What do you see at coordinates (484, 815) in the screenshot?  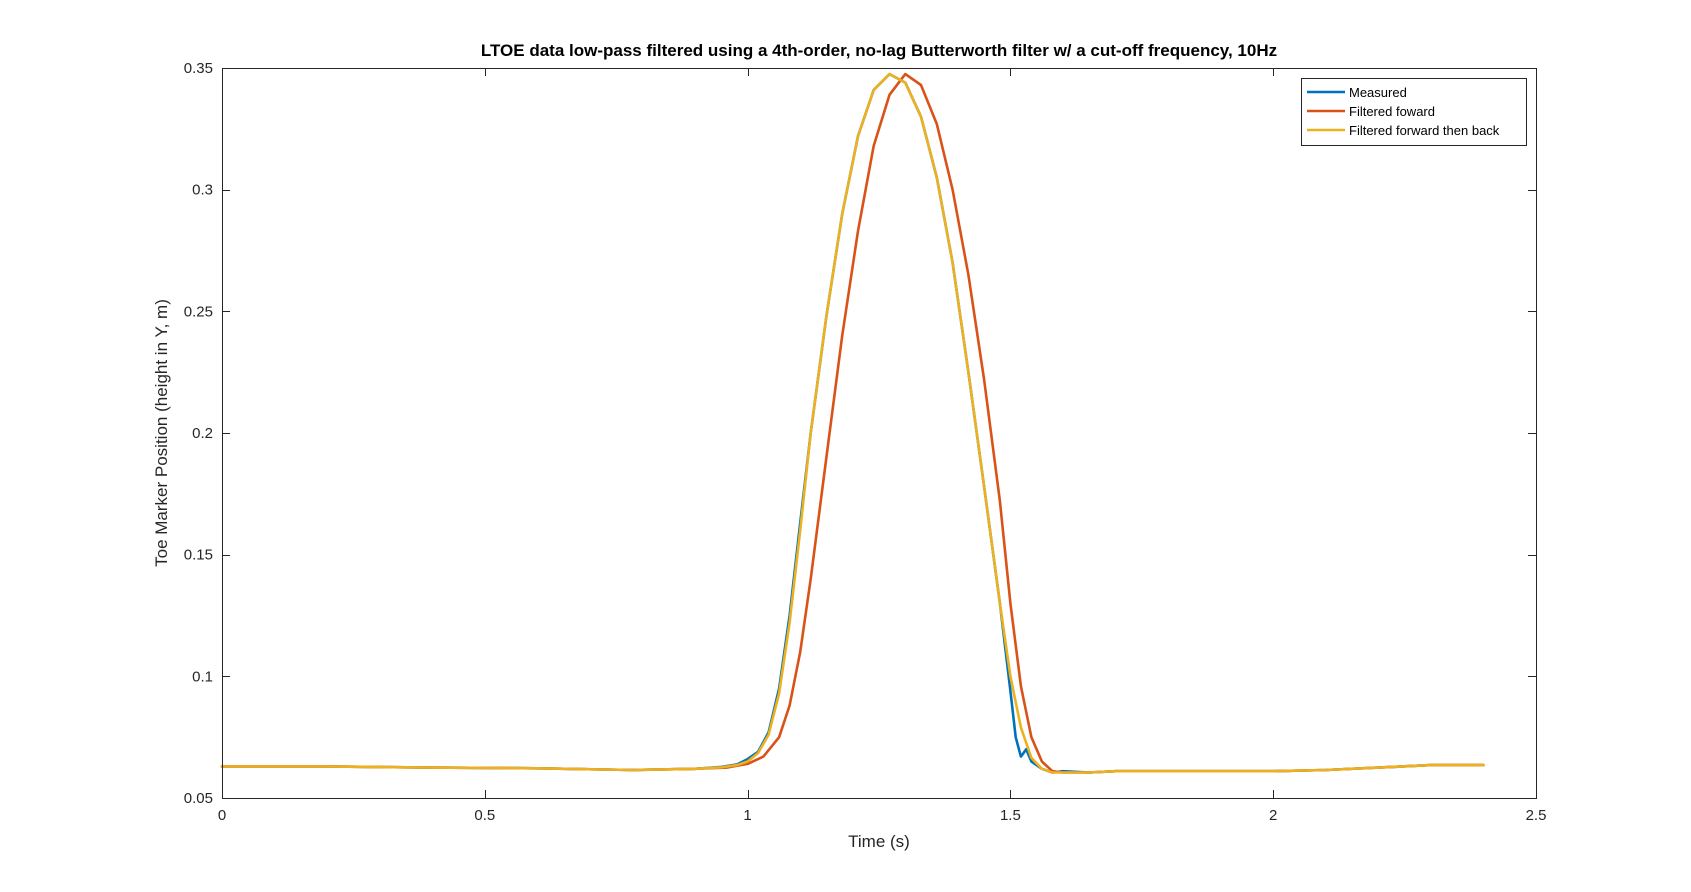 I see `x-tick-label: 0.5` at bounding box center [484, 815].